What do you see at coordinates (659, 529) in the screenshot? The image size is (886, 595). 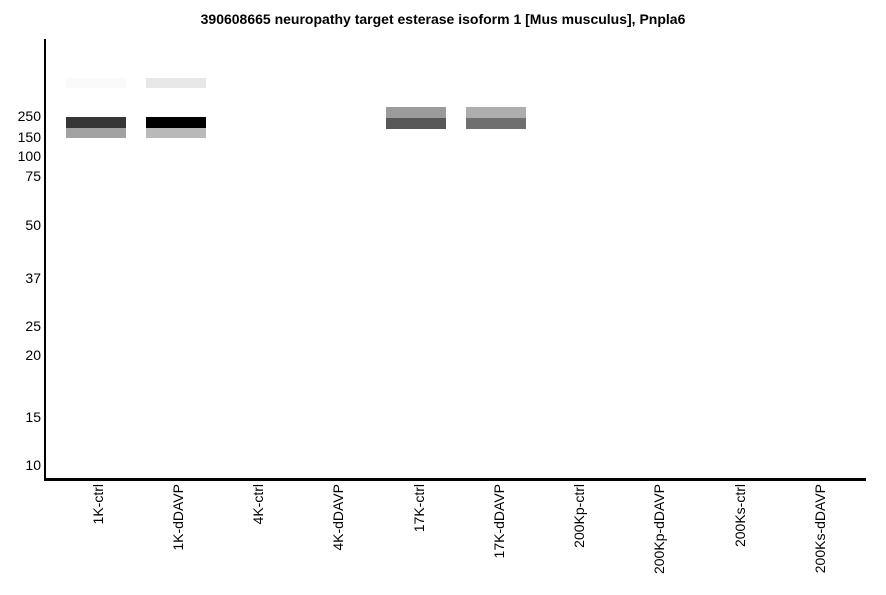 I see `x-lane-label: 200Kp-dDAVP` at bounding box center [659, 529].